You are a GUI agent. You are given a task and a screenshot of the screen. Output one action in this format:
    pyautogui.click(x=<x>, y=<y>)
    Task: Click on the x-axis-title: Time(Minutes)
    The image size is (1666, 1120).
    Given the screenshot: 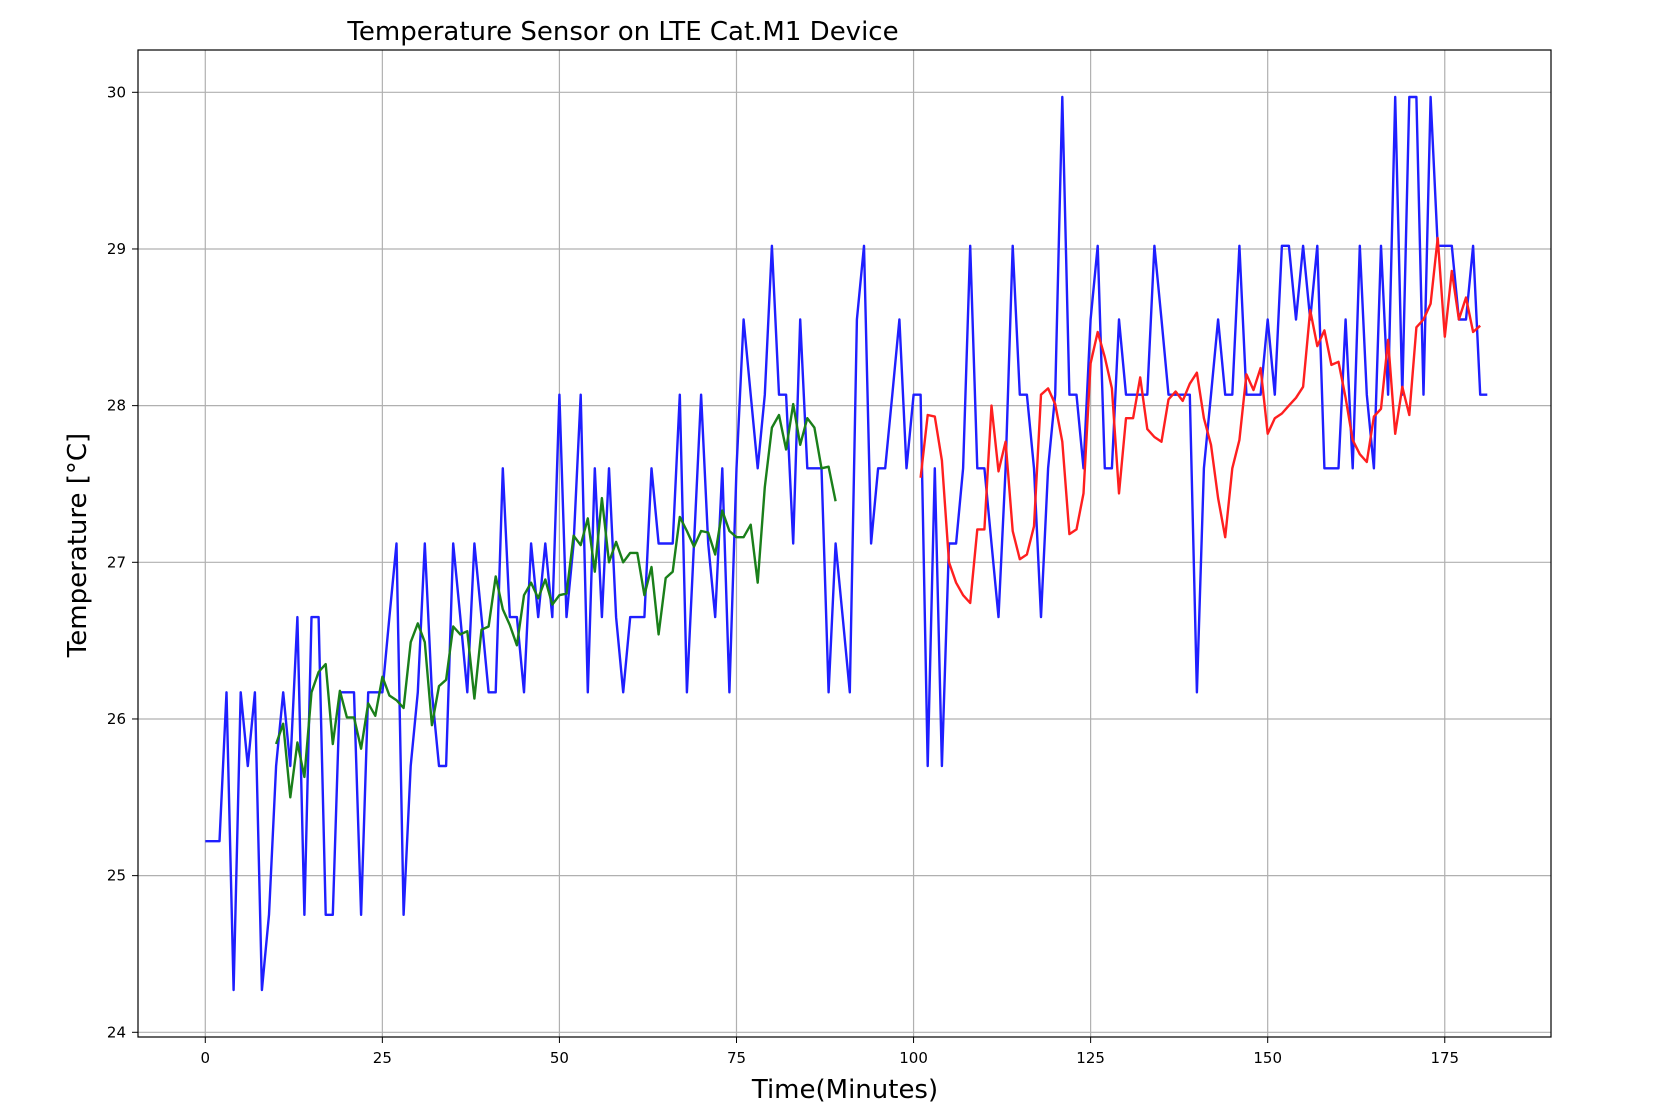 What is the action you would take?
    pyautogui.click(x=844, y=1090)
    